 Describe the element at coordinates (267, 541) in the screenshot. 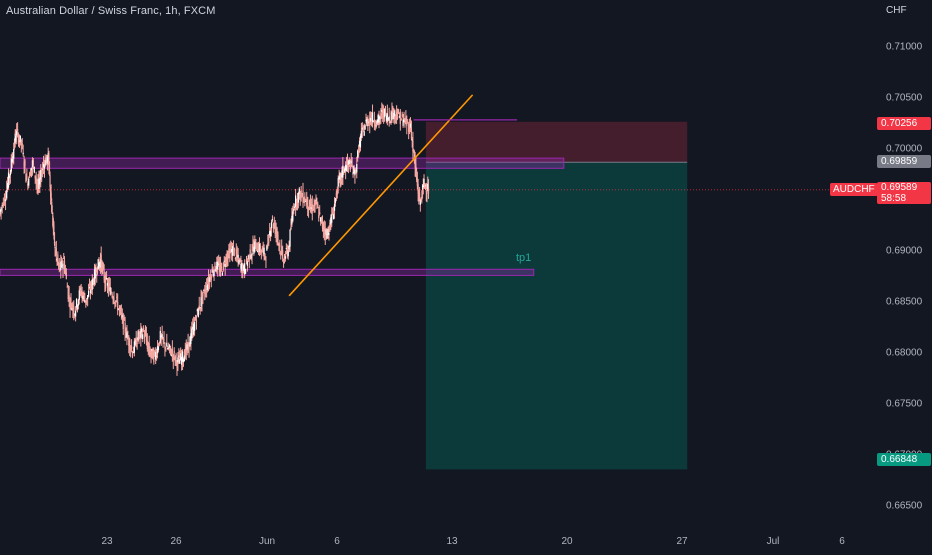

I see `x-tick-label: Jun` at that location.